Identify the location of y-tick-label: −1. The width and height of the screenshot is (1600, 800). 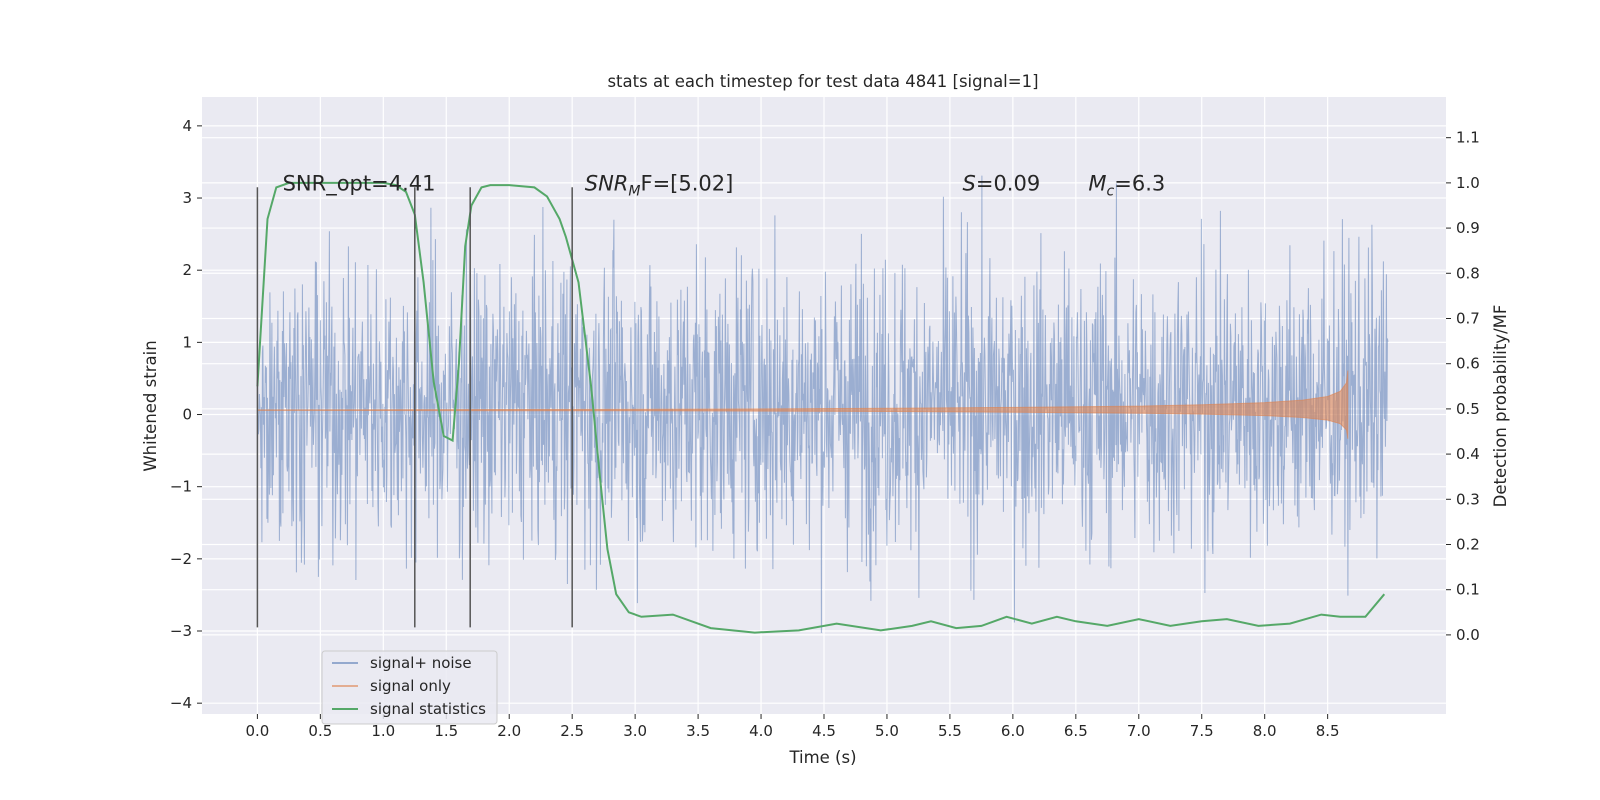
(181, 487).